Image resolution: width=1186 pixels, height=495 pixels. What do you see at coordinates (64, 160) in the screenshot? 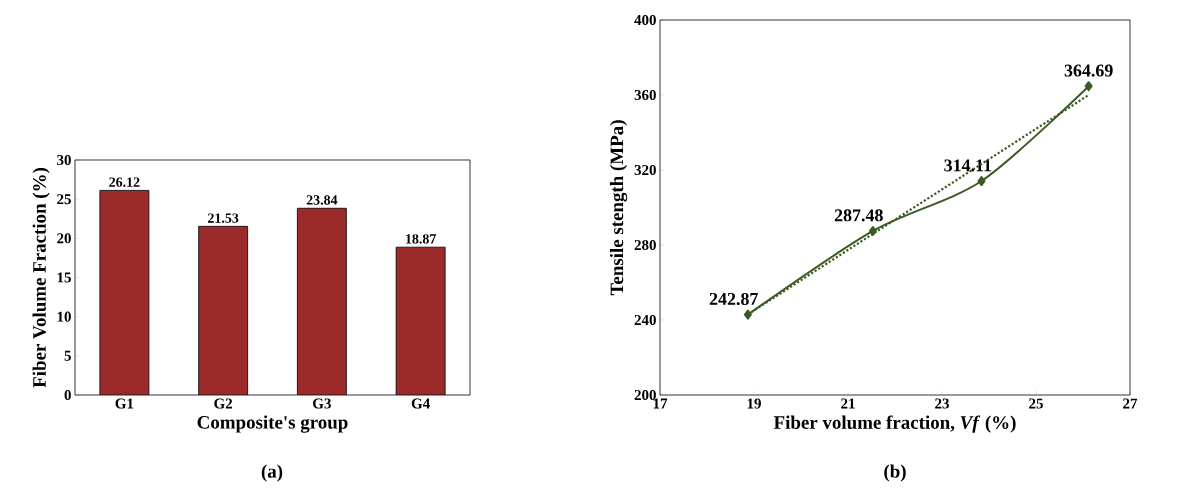
I see `y-tick-label: 30` at bounding box center [64, 160].